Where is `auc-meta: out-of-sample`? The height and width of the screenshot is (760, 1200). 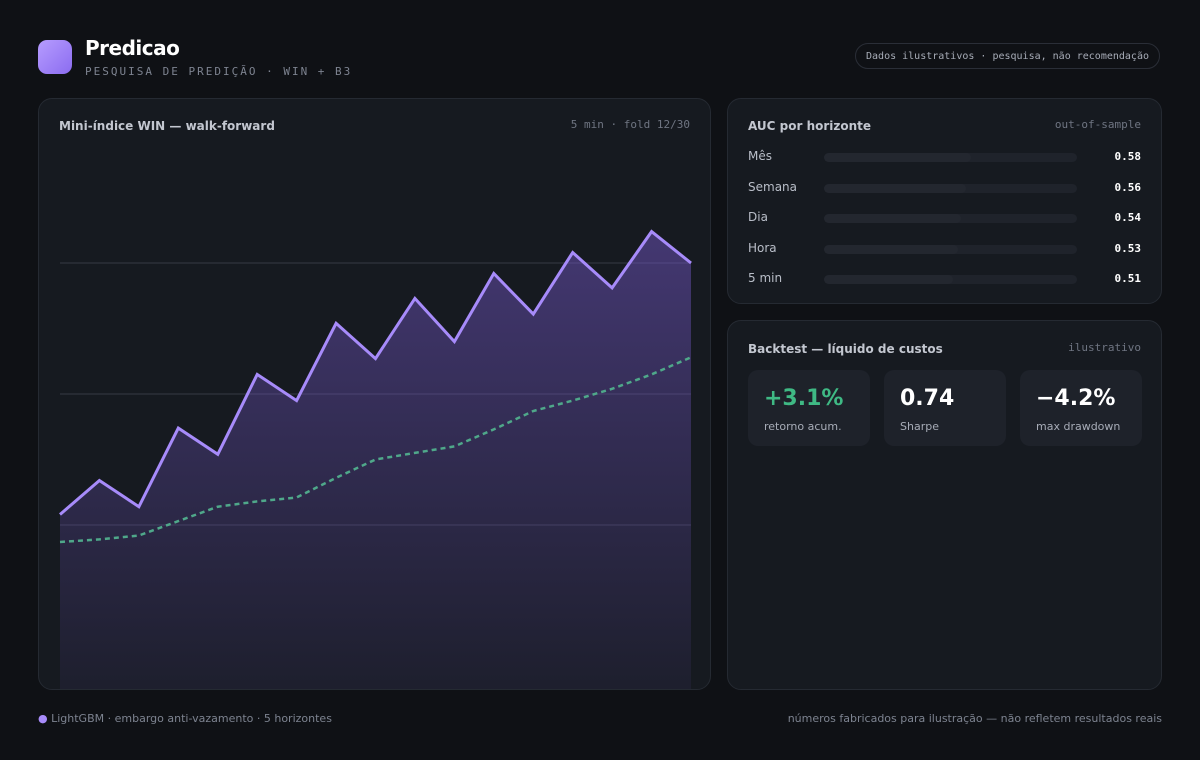 auc-meta: out-of-sample is located at coordinates (1097, 124).